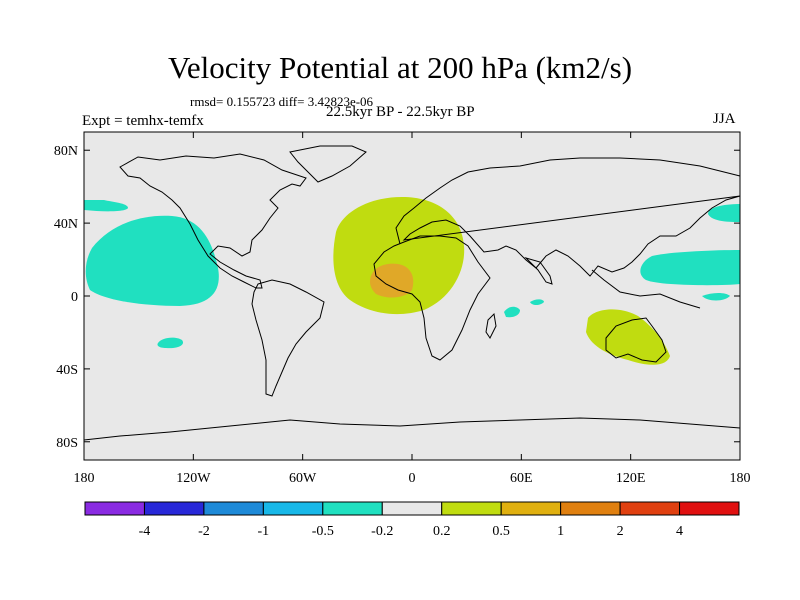  What do you see at coordinates (491, 325) in the screenshot?
I see `coastline-madagascar` at bounding box center [491, 325].